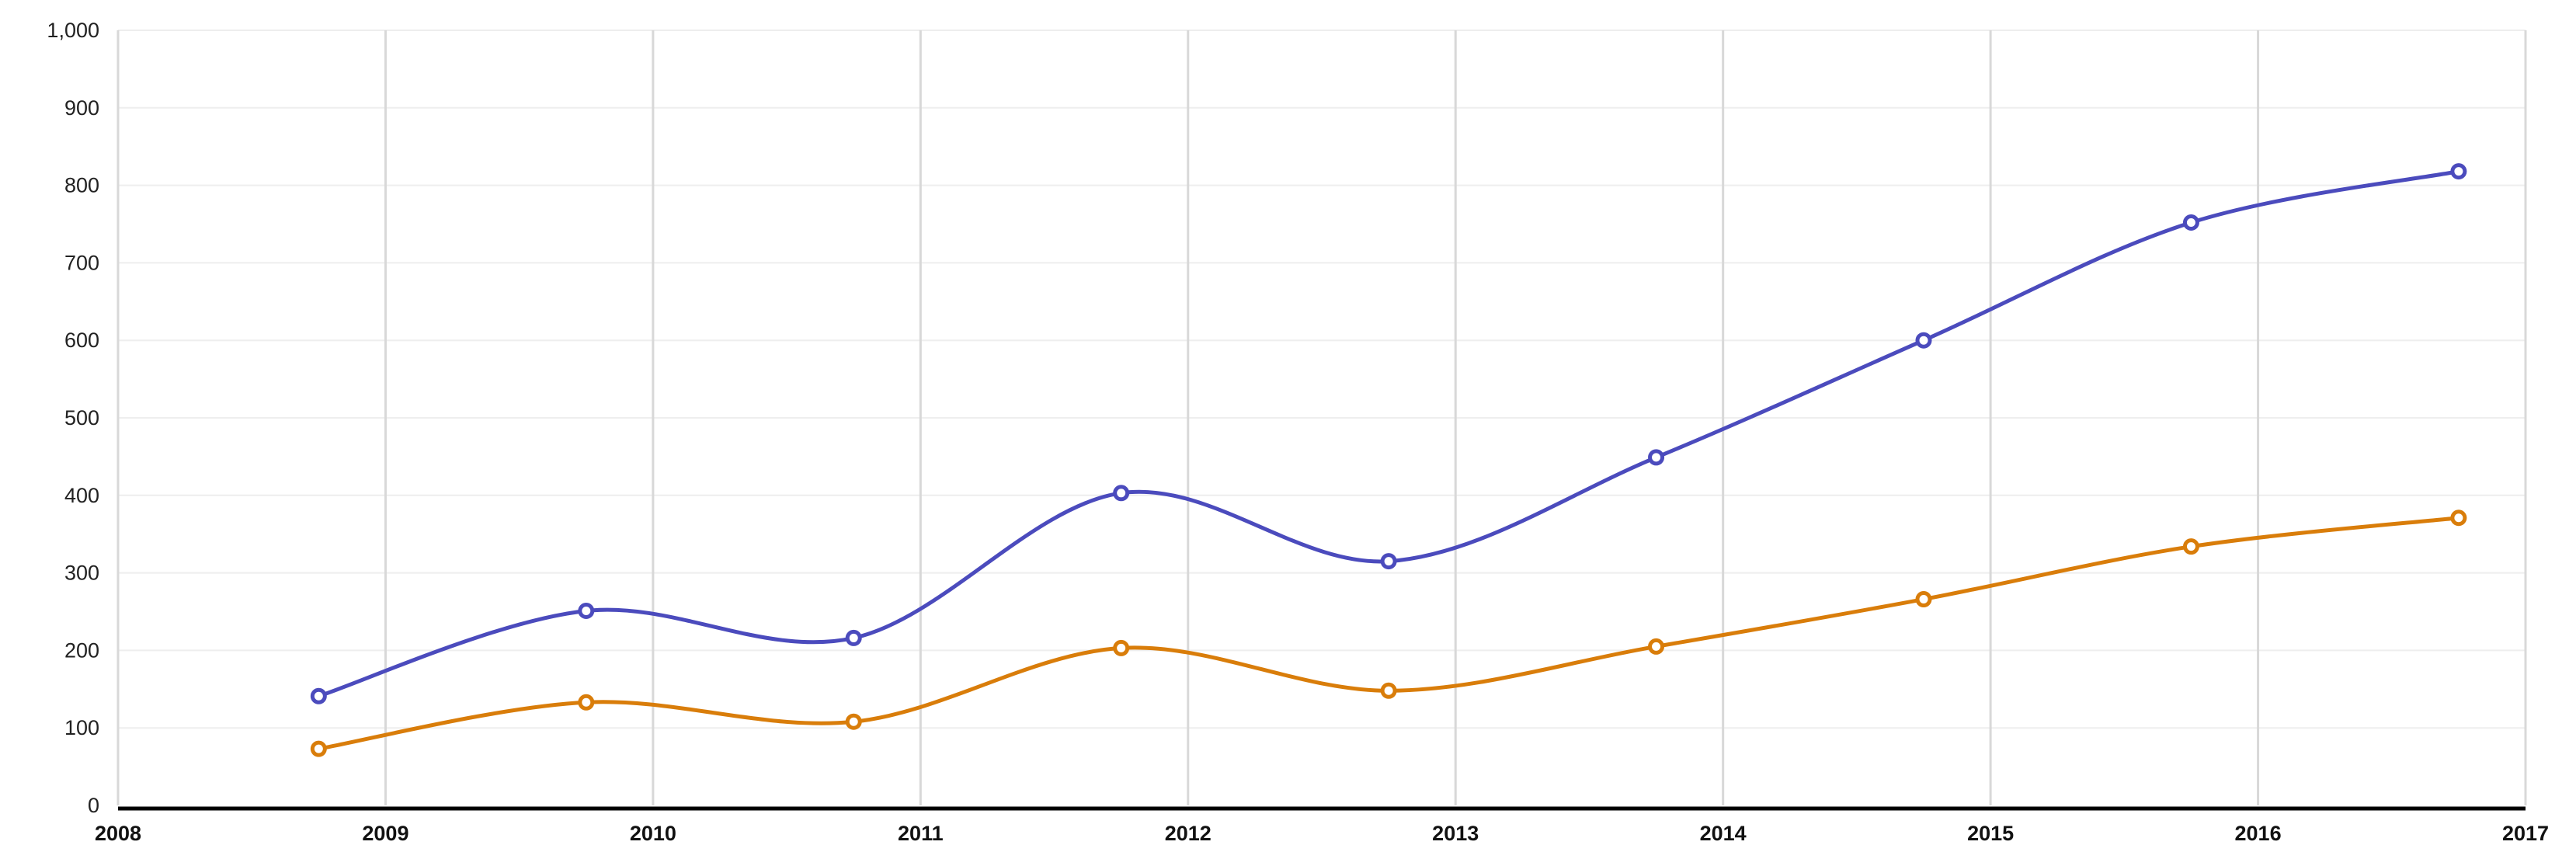 The image size is (2576, 866). I want to click on x-tick-label: 2015, so click(1991, 833).